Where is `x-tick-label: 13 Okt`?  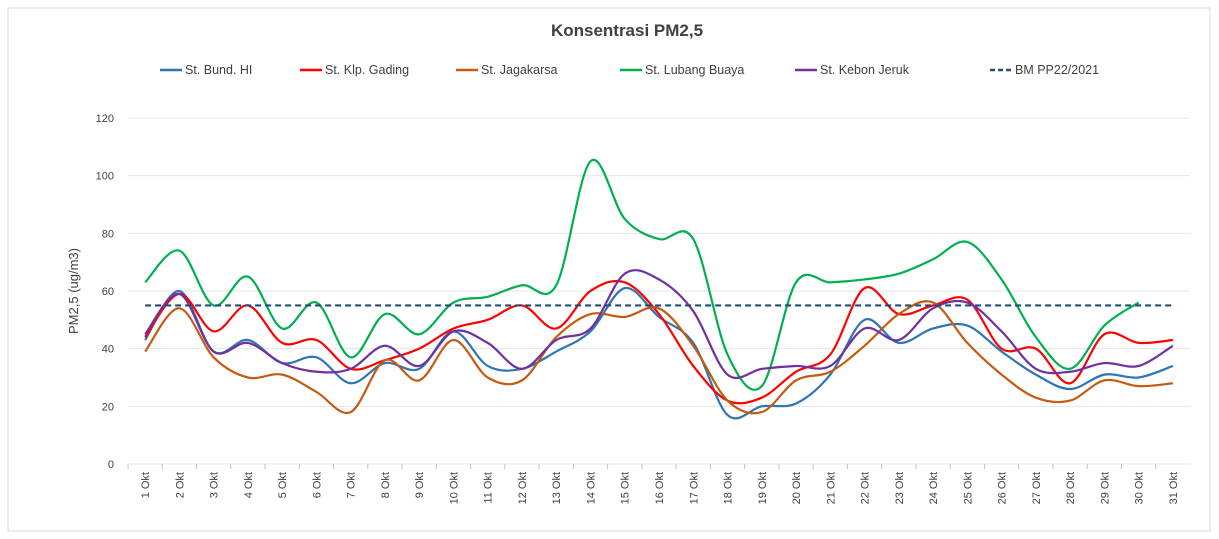 x-tick-label: 13 Okt is located at coordinates (557, 488).